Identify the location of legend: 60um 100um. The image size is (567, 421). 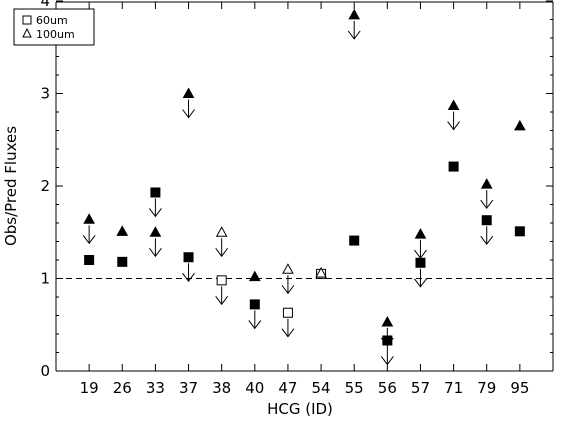
(54, 27).